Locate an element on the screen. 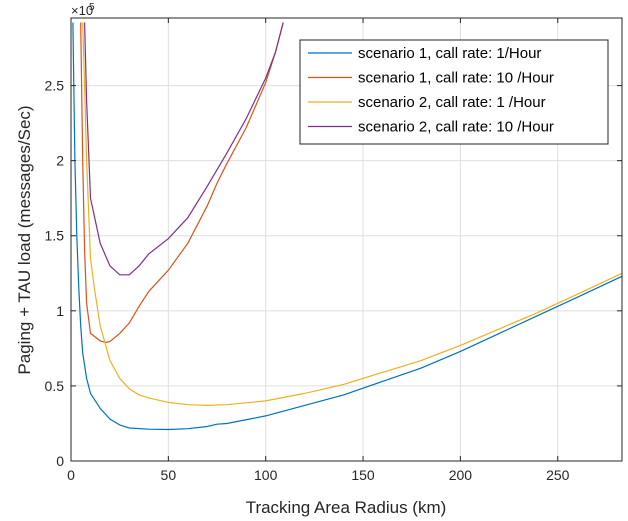 This screenshot has width=628, height=521. x-tick-label: 50 is located at coordinates (169, 475).